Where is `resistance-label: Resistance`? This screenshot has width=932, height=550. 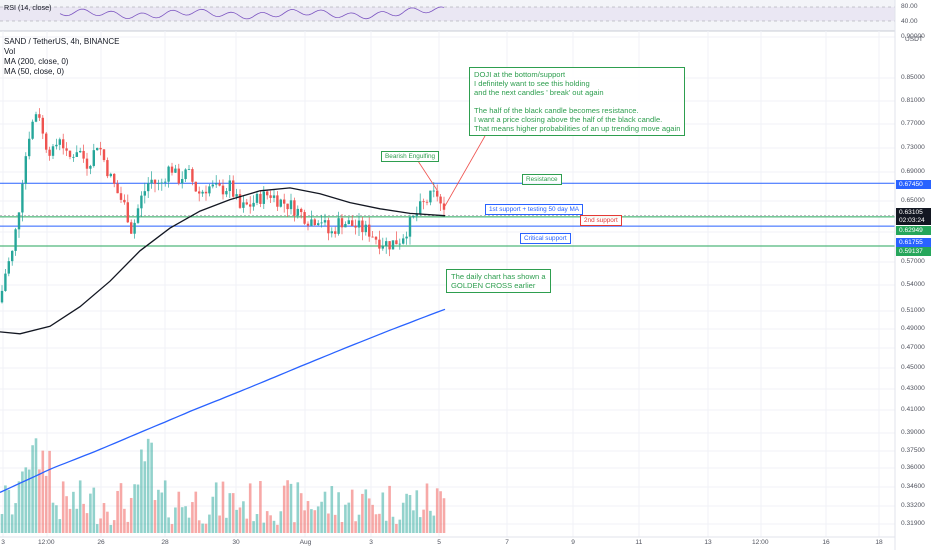
resistance-label: Resistance is located at coordinates (542, 179).